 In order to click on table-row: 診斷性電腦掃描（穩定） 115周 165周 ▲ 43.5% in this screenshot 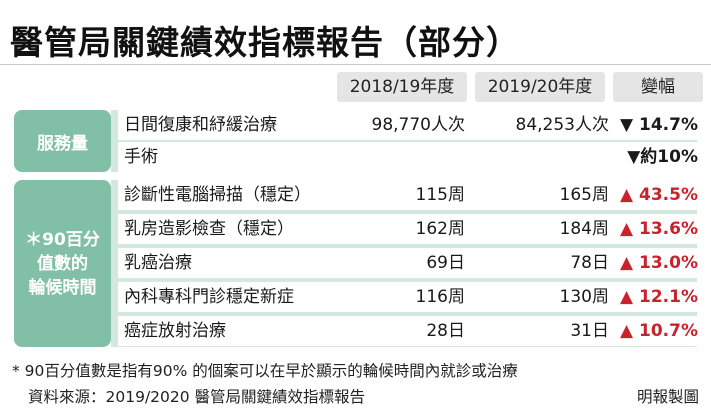, I will do `click(411, 195)`.